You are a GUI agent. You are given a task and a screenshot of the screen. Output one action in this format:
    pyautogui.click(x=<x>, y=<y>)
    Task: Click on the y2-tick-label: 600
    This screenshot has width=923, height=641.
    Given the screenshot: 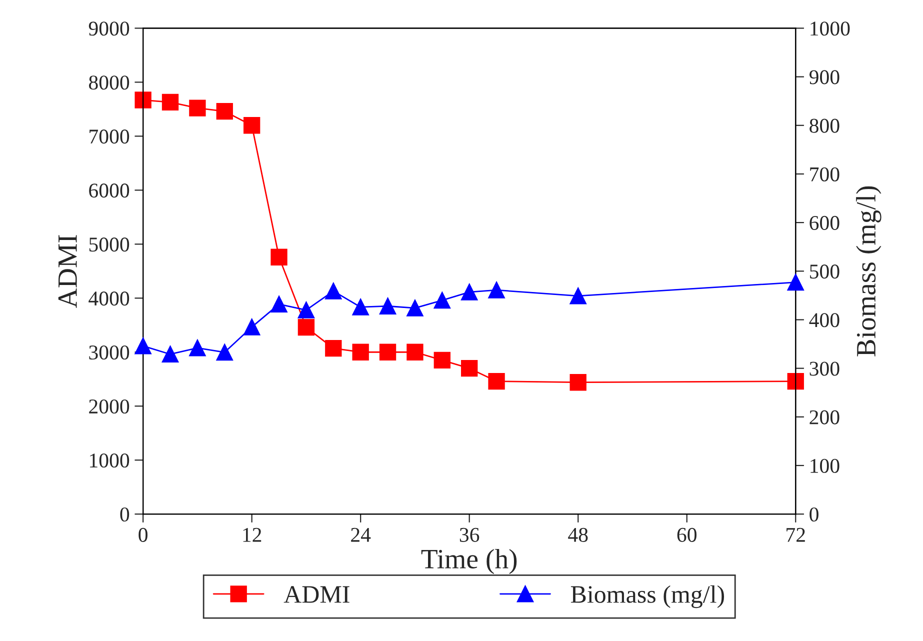 What is the action you would take?
    pyautogui.click(x=825, y=223)
    